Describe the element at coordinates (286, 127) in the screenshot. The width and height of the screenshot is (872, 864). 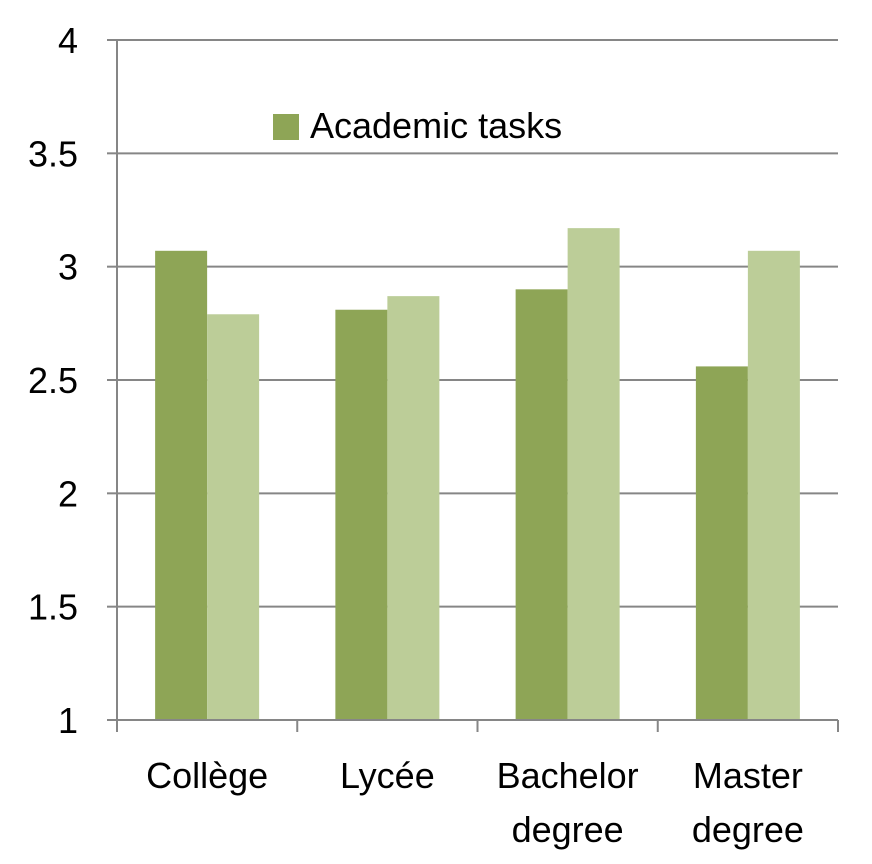
I see `legend-swatch-academic-tasks` at that location.